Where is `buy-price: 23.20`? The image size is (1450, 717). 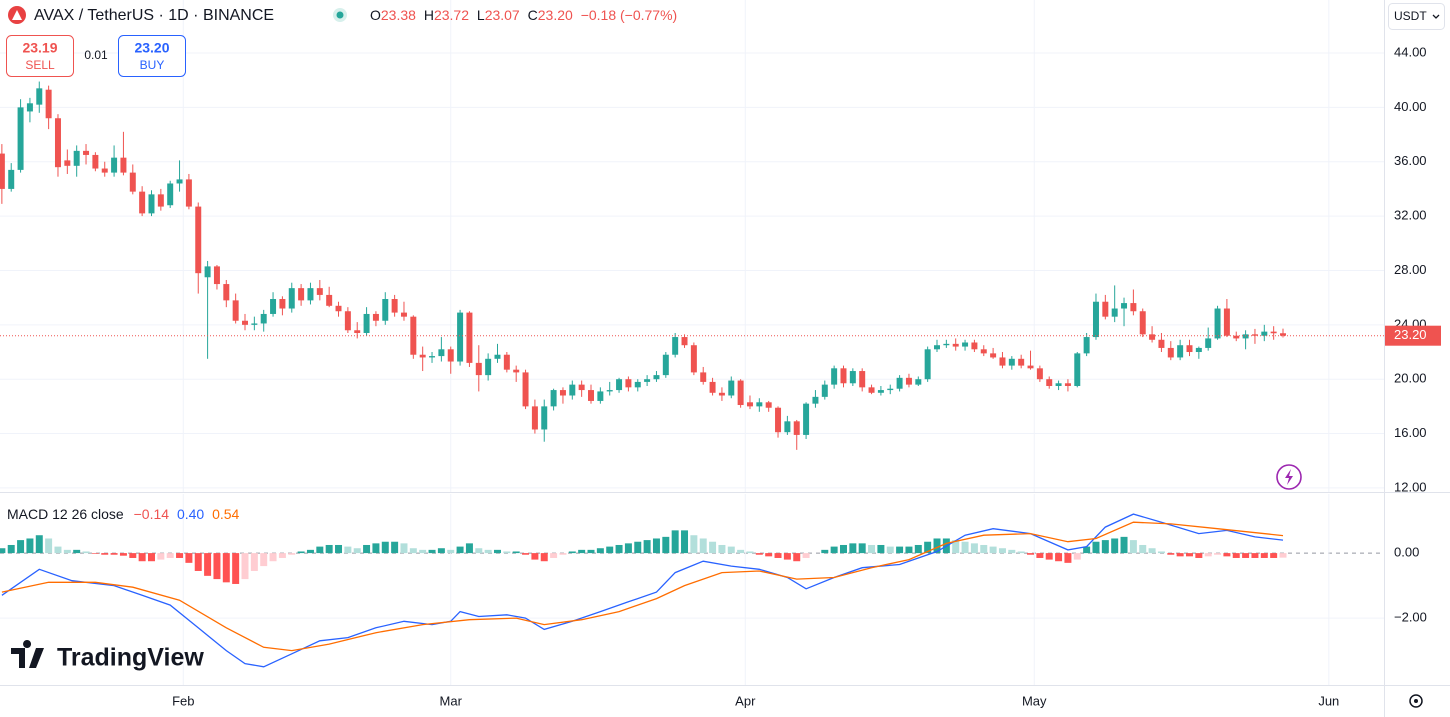
buy-price: 23.20 is located at coordinates (151, 48).